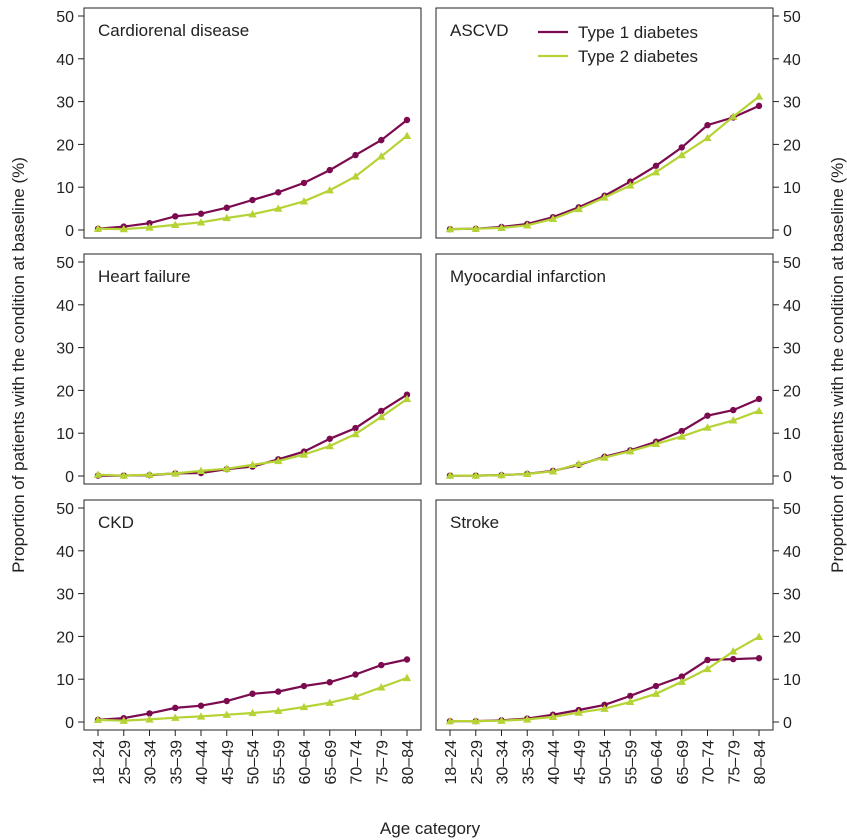  What do you see at coordinates (151, 762) in the screenshot?
I see `x-tick-label: 30–34` at bounding box center [151, 762].